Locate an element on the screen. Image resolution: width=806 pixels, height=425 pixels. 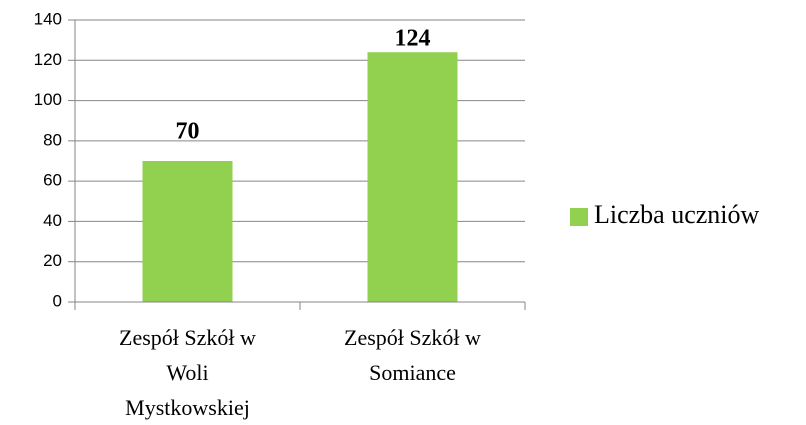
y-tick-label: 40 is located at coordinates (52, 220).